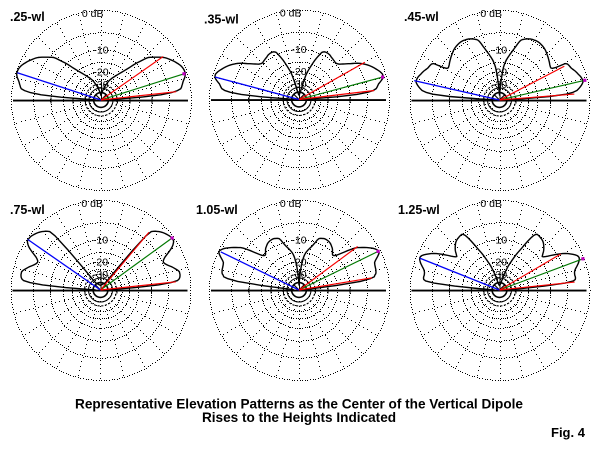  What do you see at coordinates (27, 17) in the screenshot?
I see `svg-text: .25-wl` at bounding box center [27, 17].